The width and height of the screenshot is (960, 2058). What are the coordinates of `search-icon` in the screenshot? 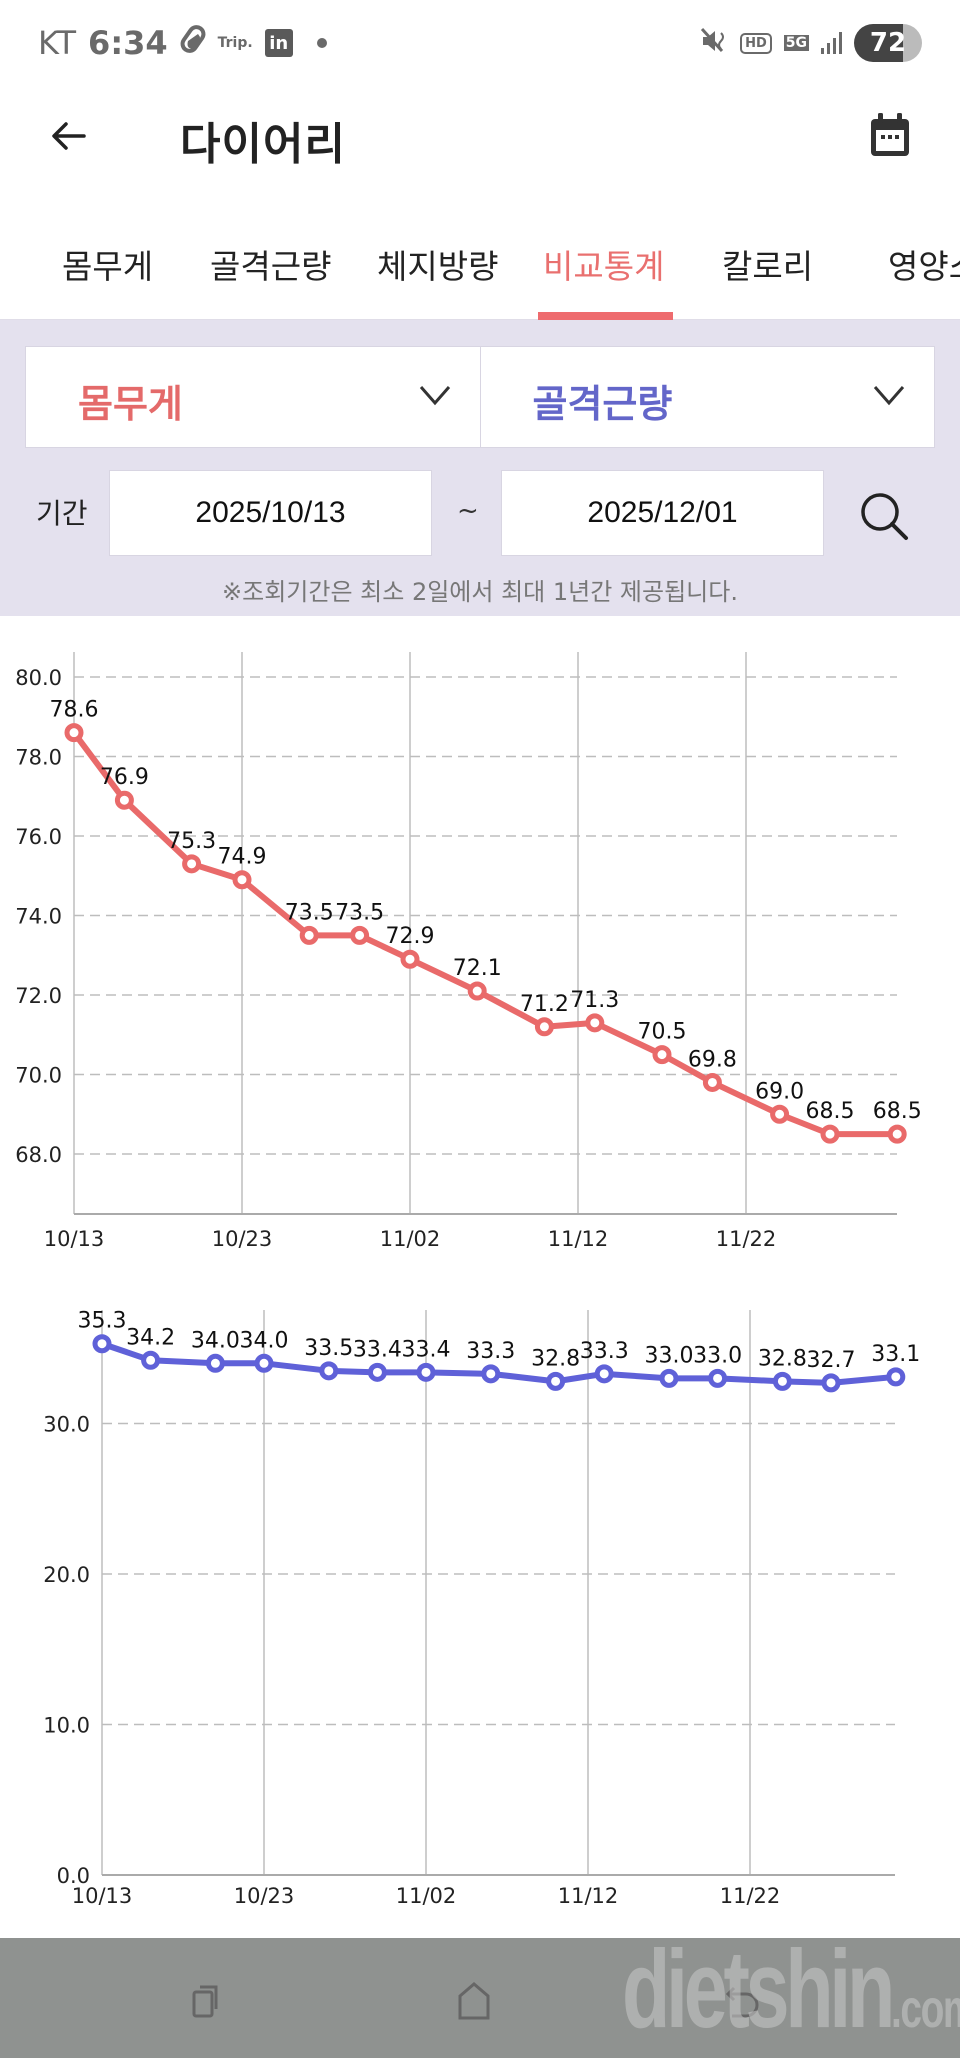 It's located at (884, 516).